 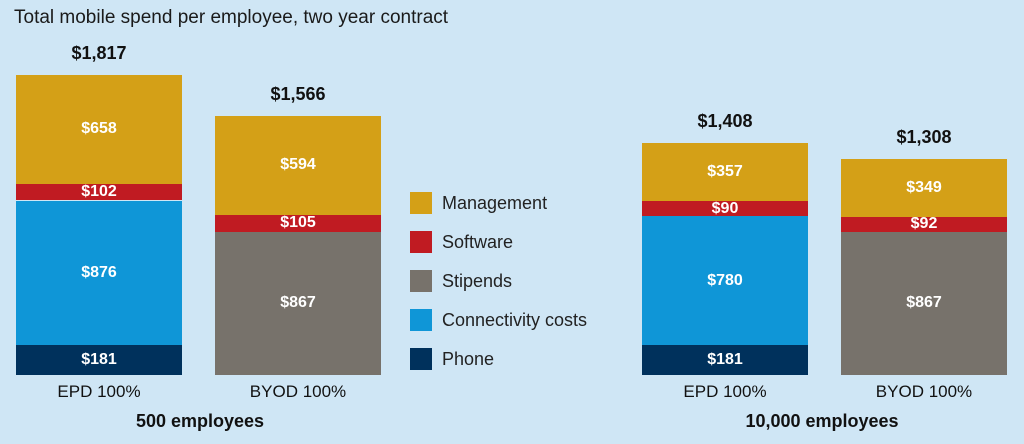 I want to click on legend-label: Connectivity costs, so click(x=515, y=319).